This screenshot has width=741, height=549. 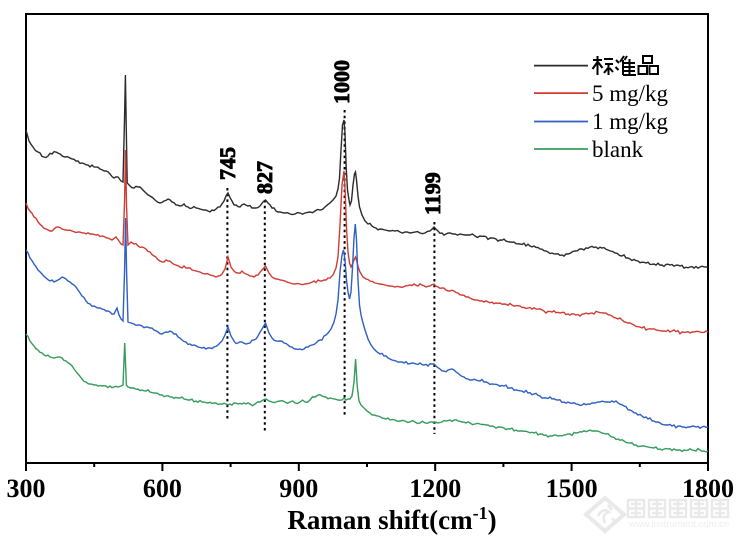 What do you see at coordinates (391, 519) in the screenshot?
I see `svg-text: Raman shift(cm-1)` at bounding box center [391, 519].